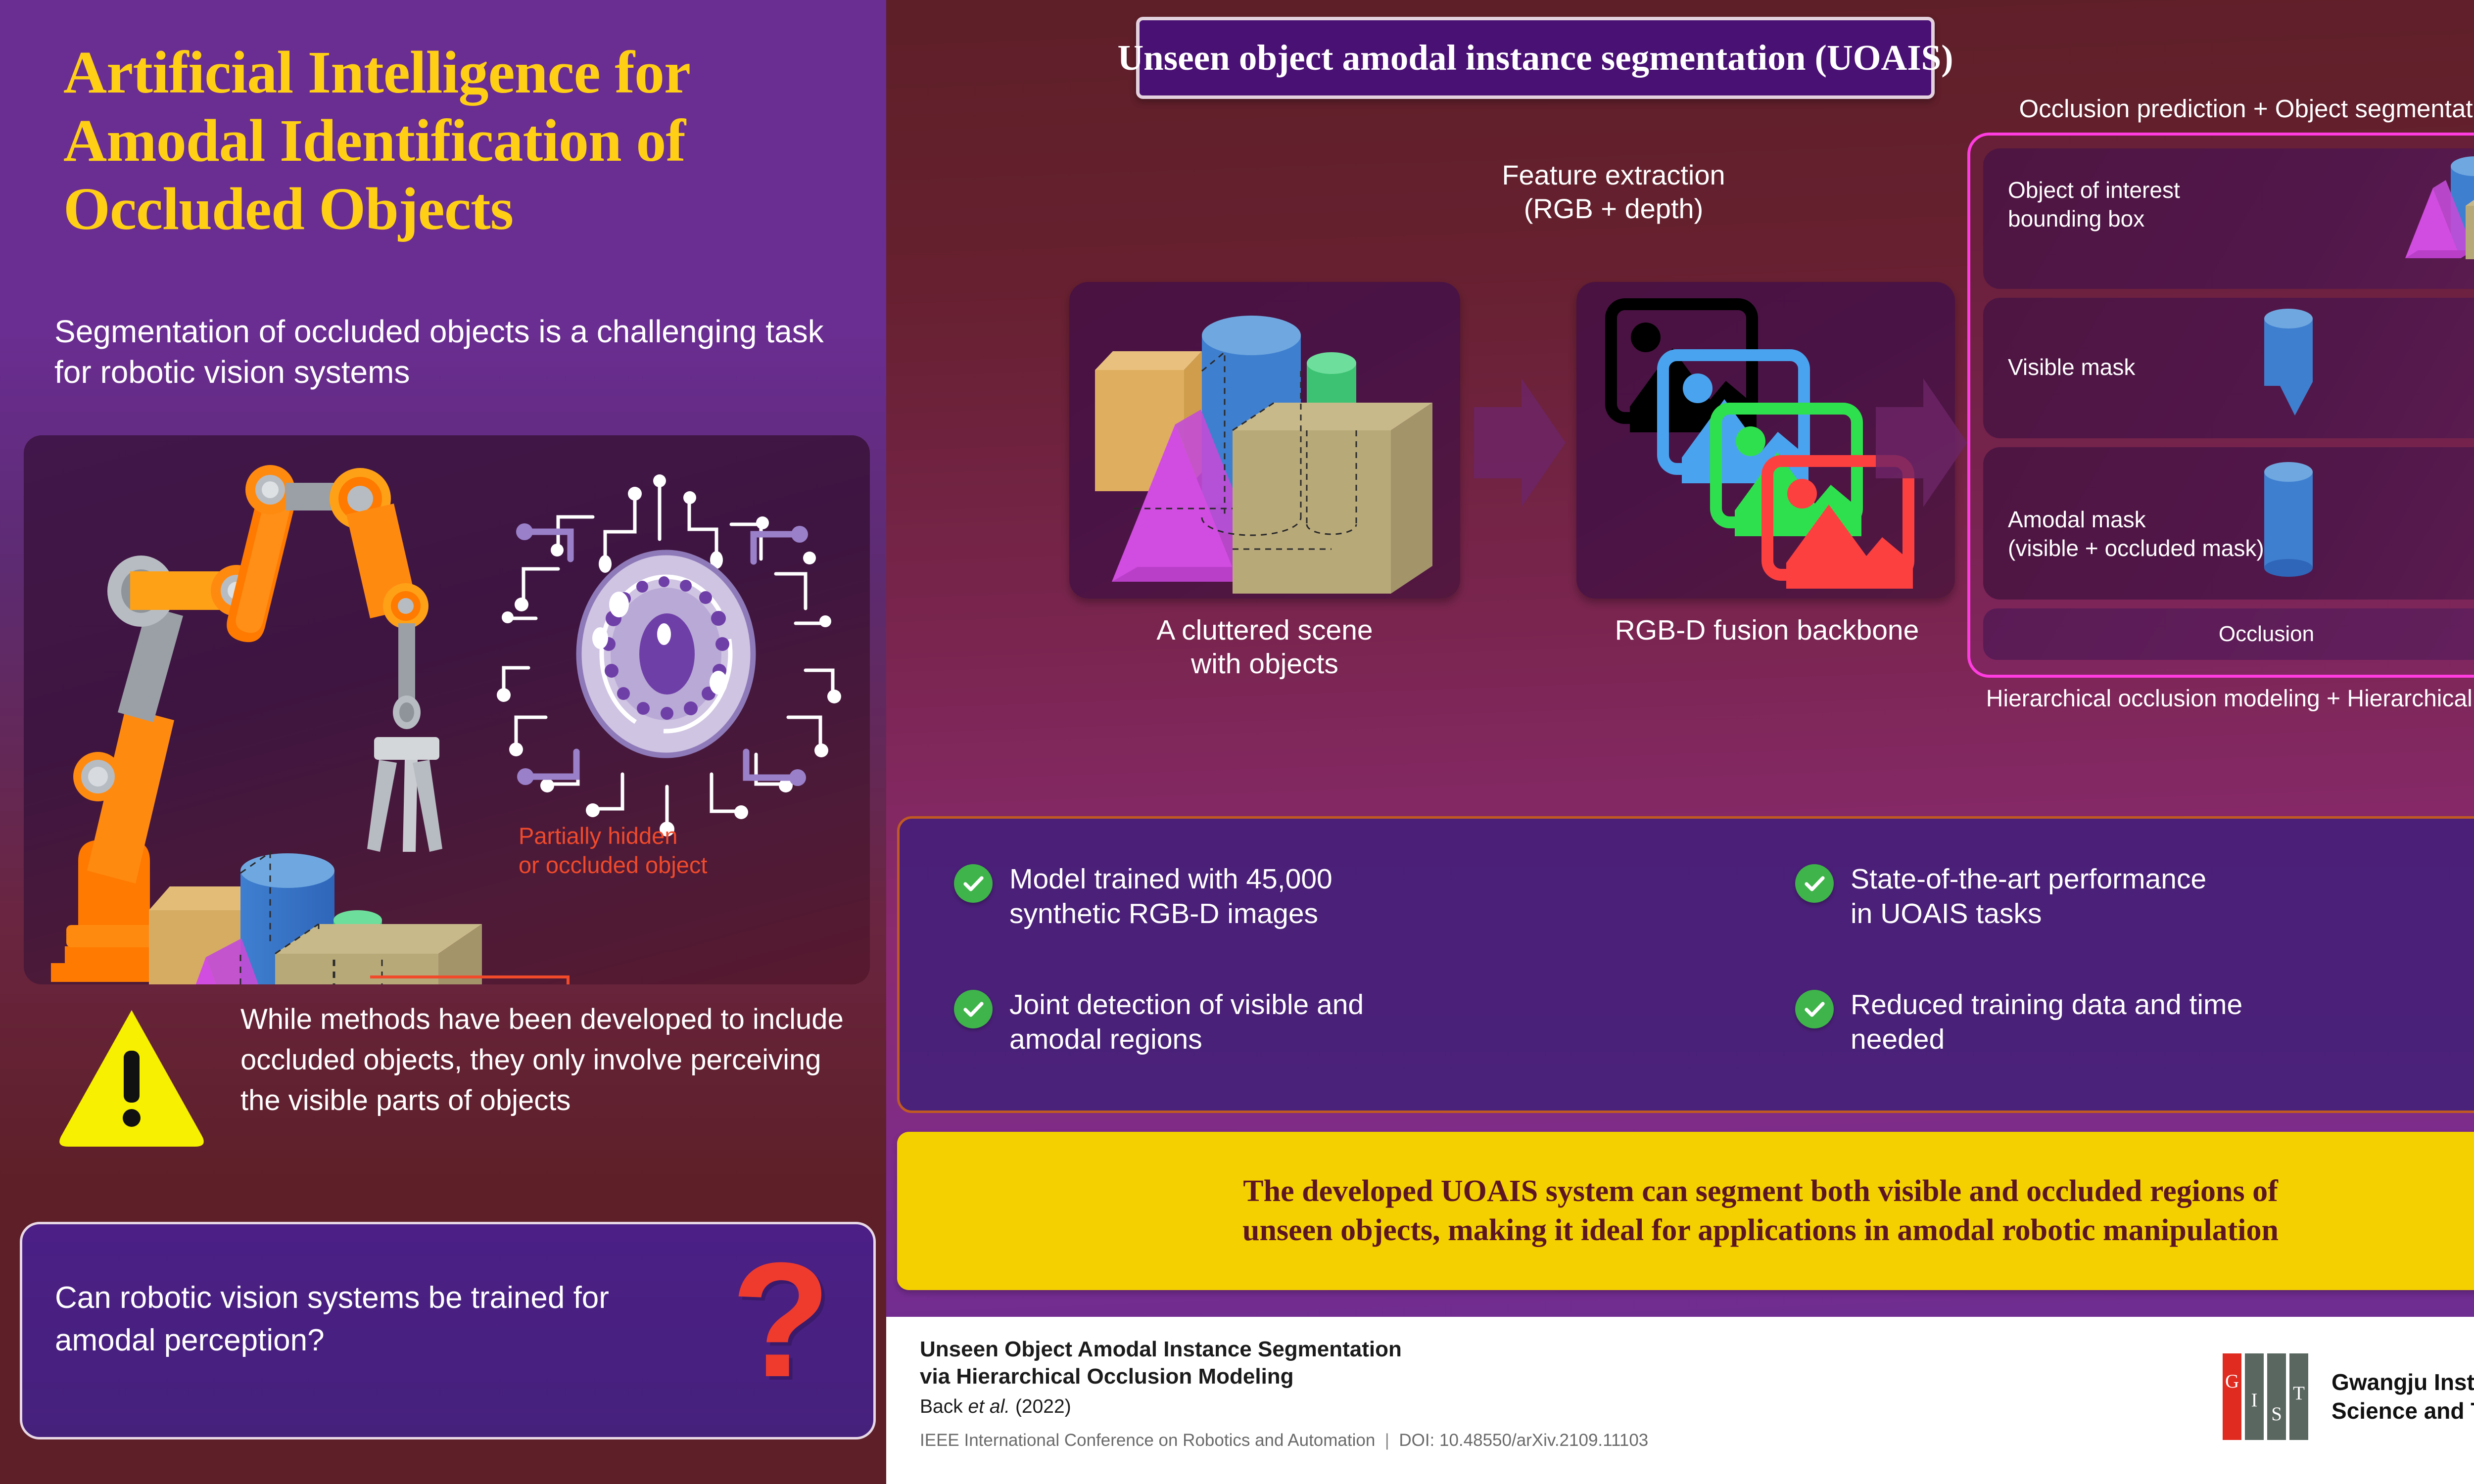 This screenshot has height=1484, width=2474. What do you see at coordinates (2077, 218) in the screenshot?
I see `prediction-1-line-2: bounding box` at bounding box center [2077, 218].